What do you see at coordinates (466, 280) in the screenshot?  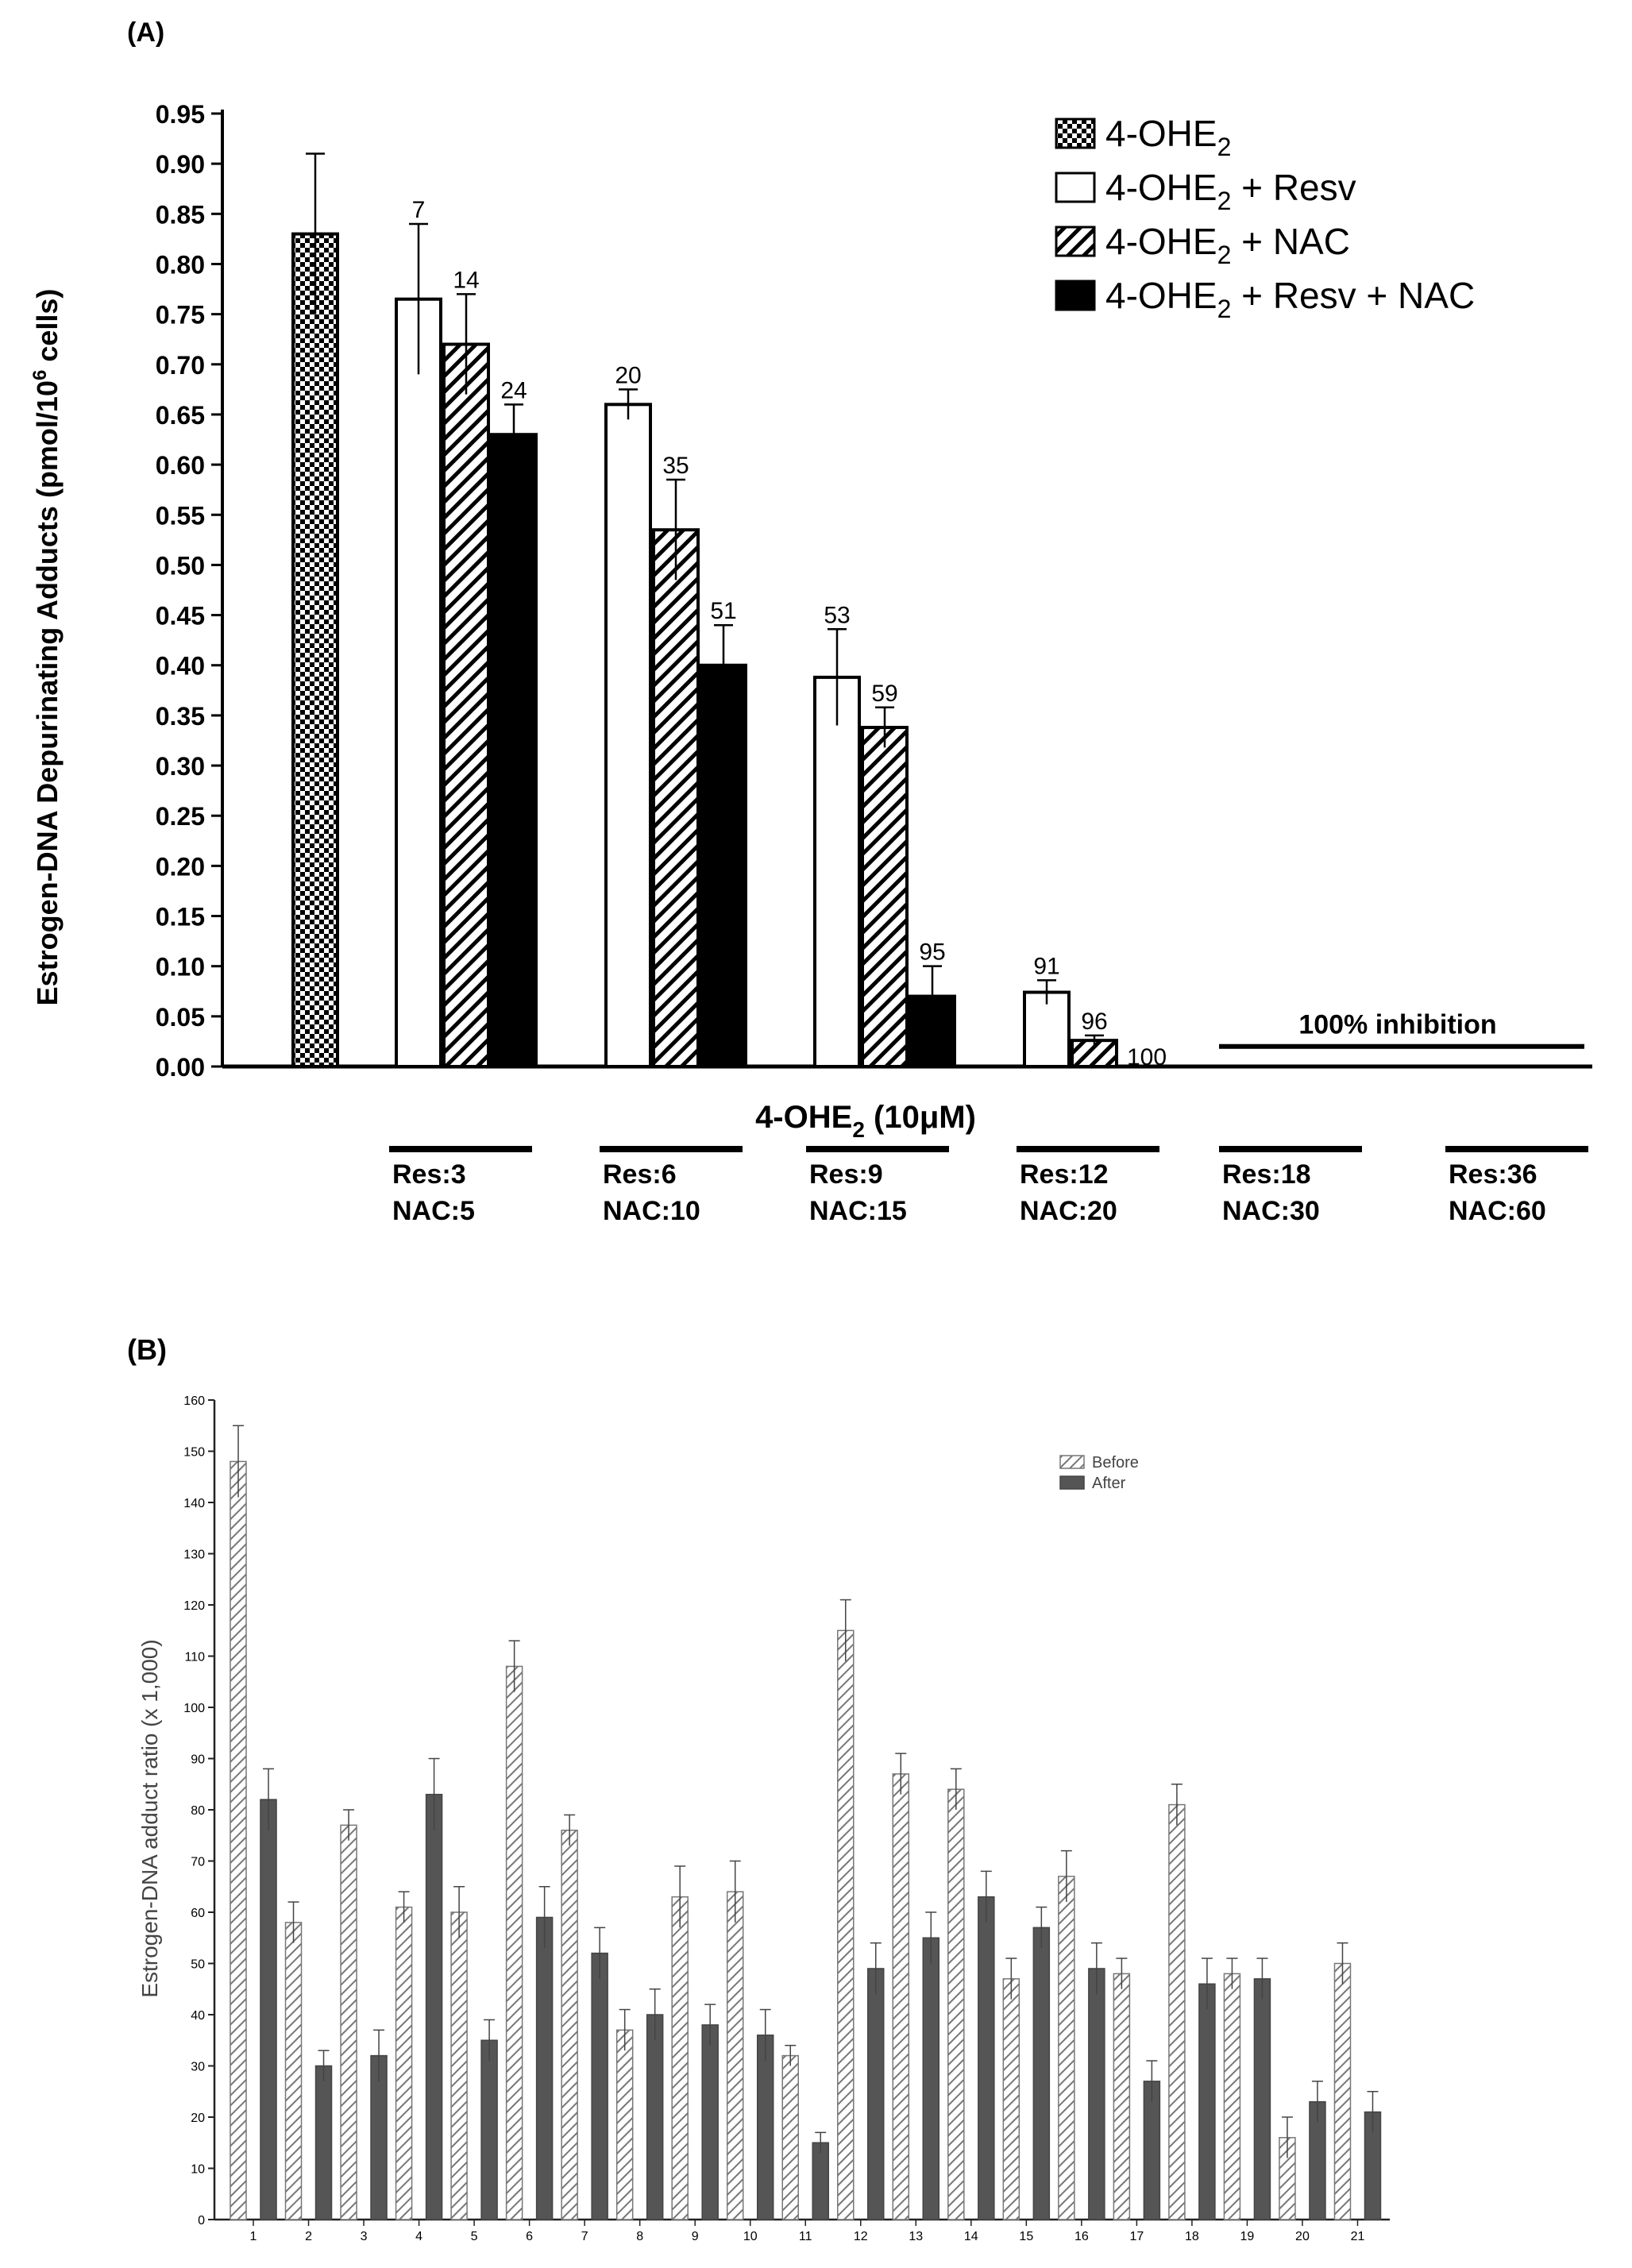 I see `bar-value-label: 14` at bounding box center [466, 280].